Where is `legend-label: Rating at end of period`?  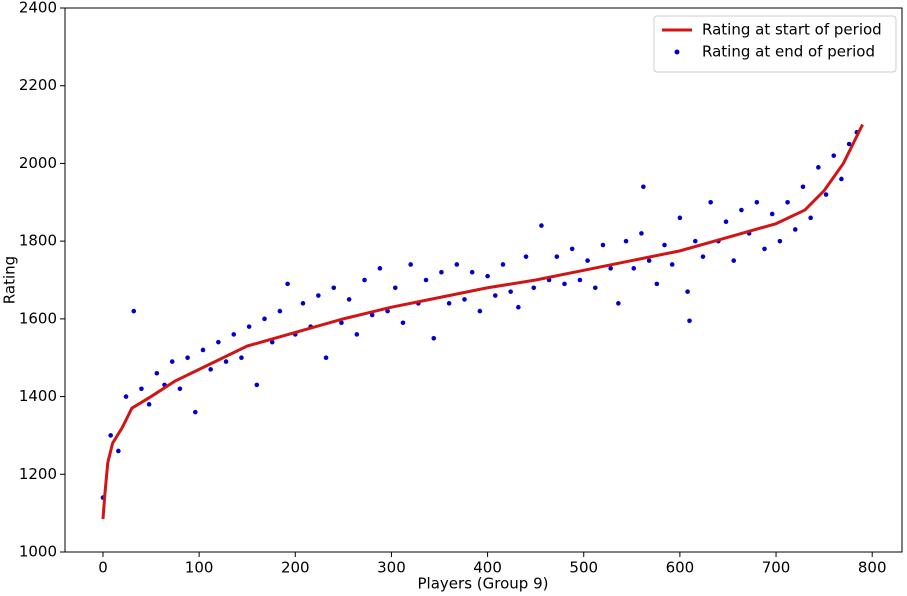
legend-label: Rating at end of period is located at coordinates (788, 52).